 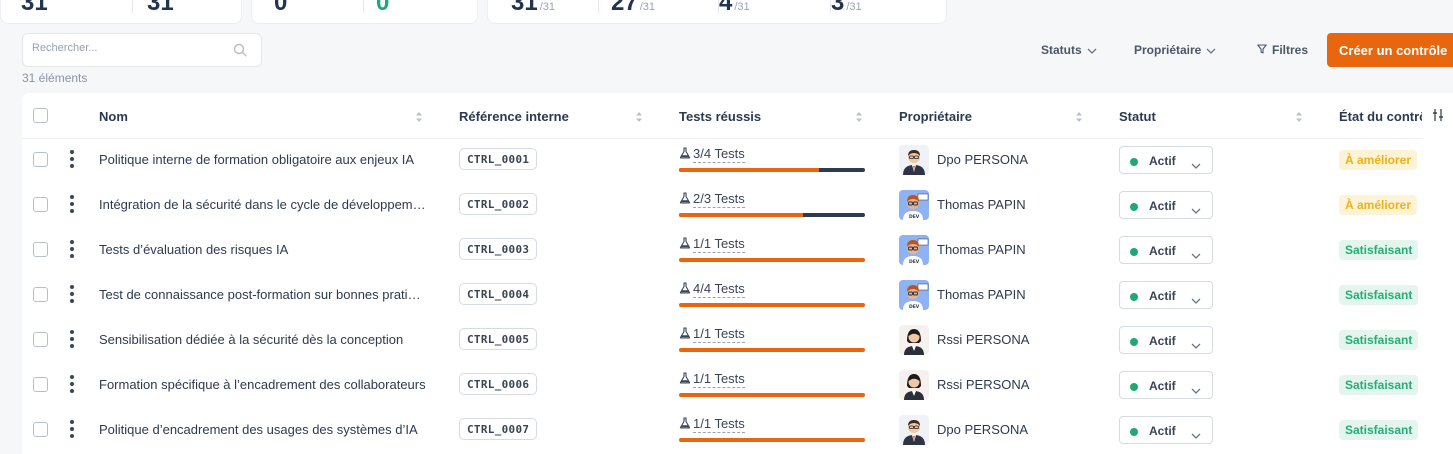 I want to click on reference-badge: CTRL_0006, so click(x=498, y=384).